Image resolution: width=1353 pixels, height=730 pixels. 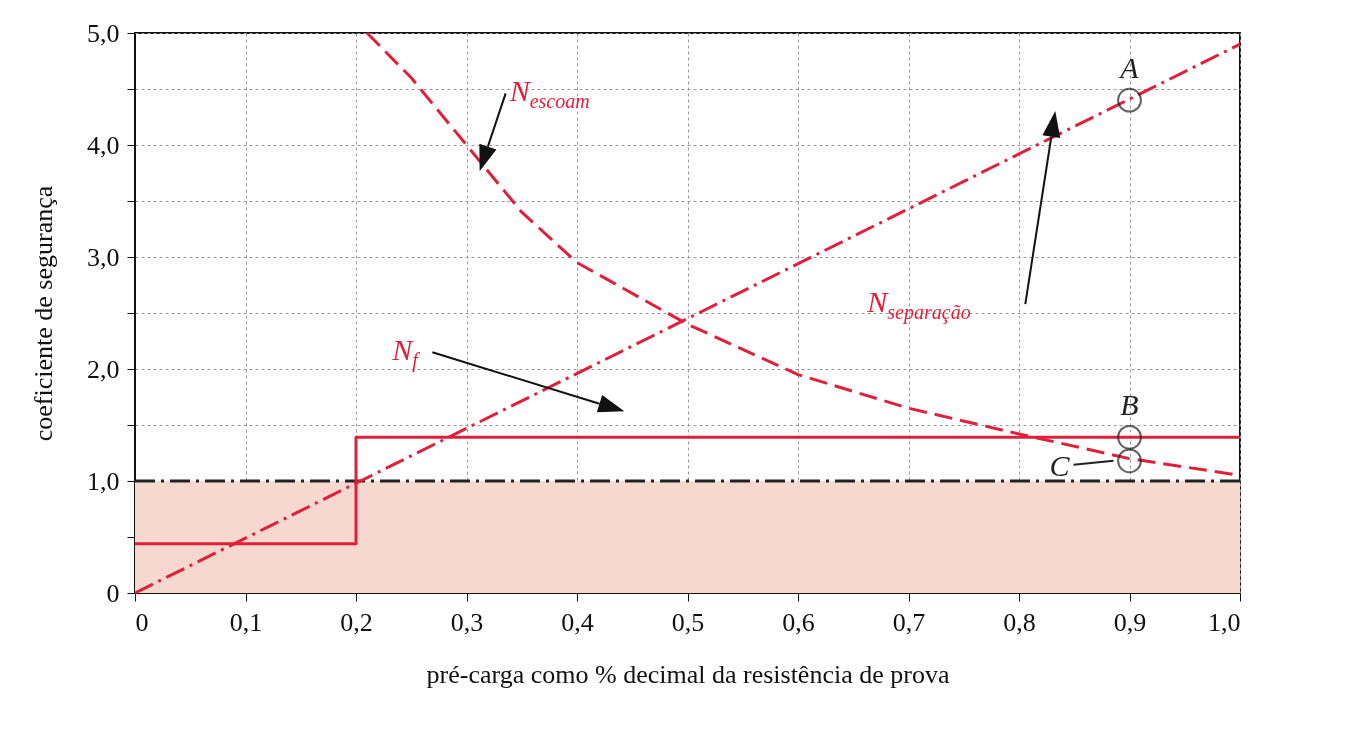 I want to click on y-tick-label: 1,0, so click(x=103, y=481).